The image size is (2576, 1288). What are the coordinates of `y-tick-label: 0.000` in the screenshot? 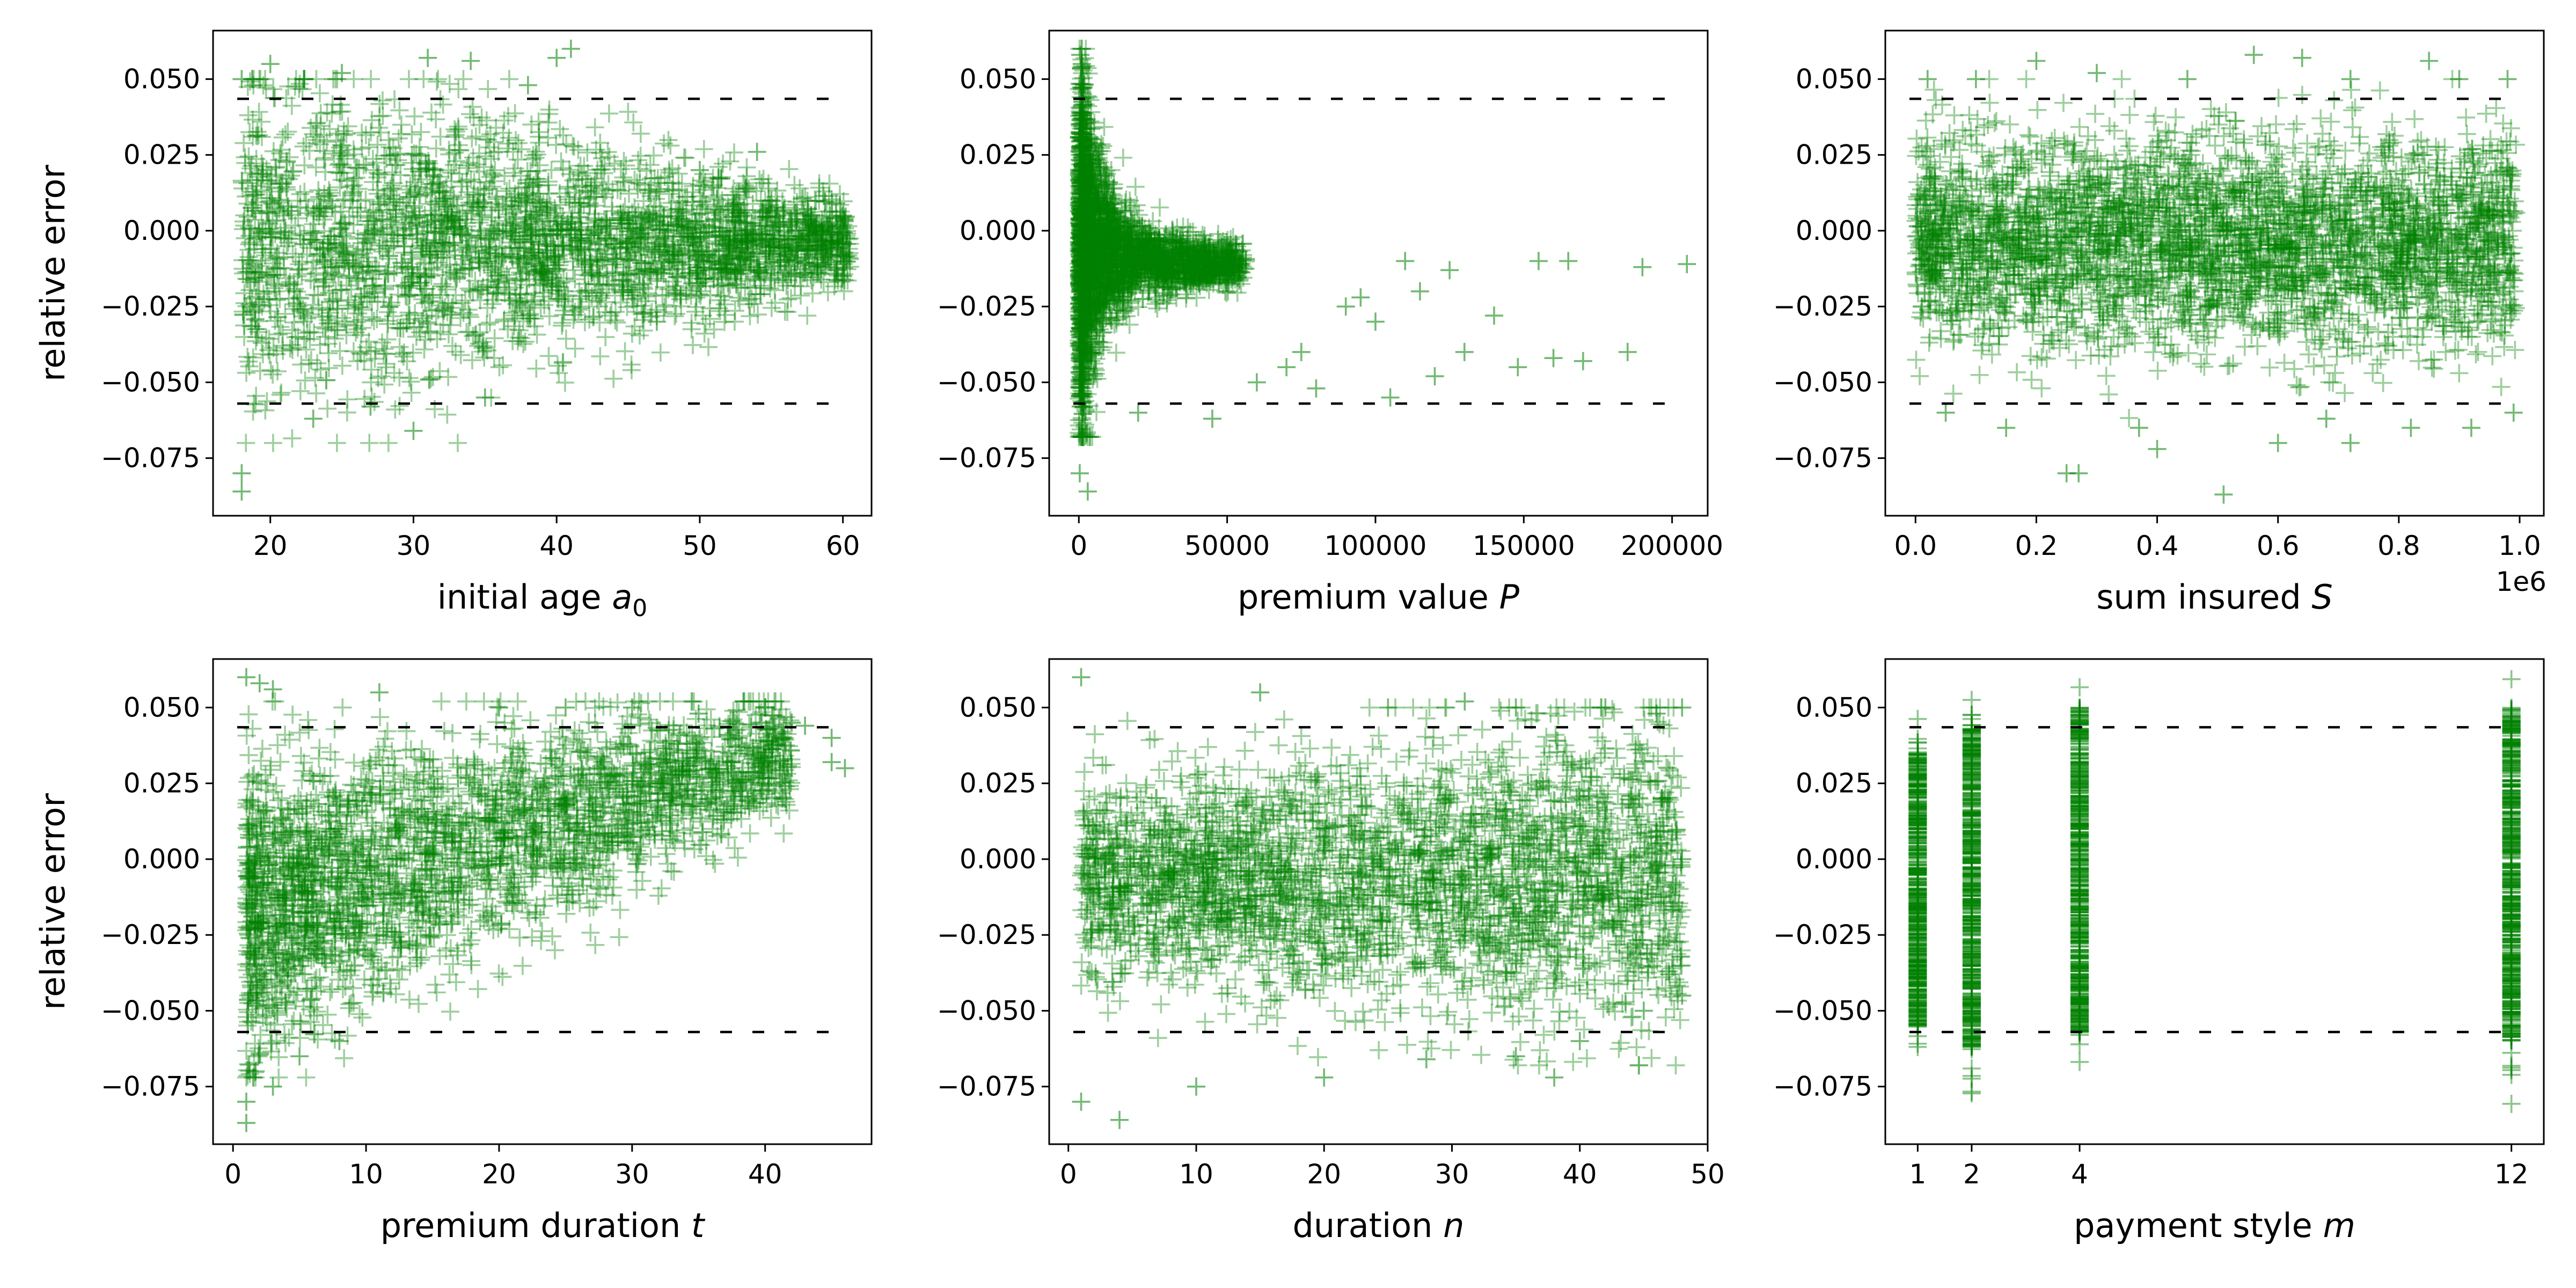 It's located at (161, 230).